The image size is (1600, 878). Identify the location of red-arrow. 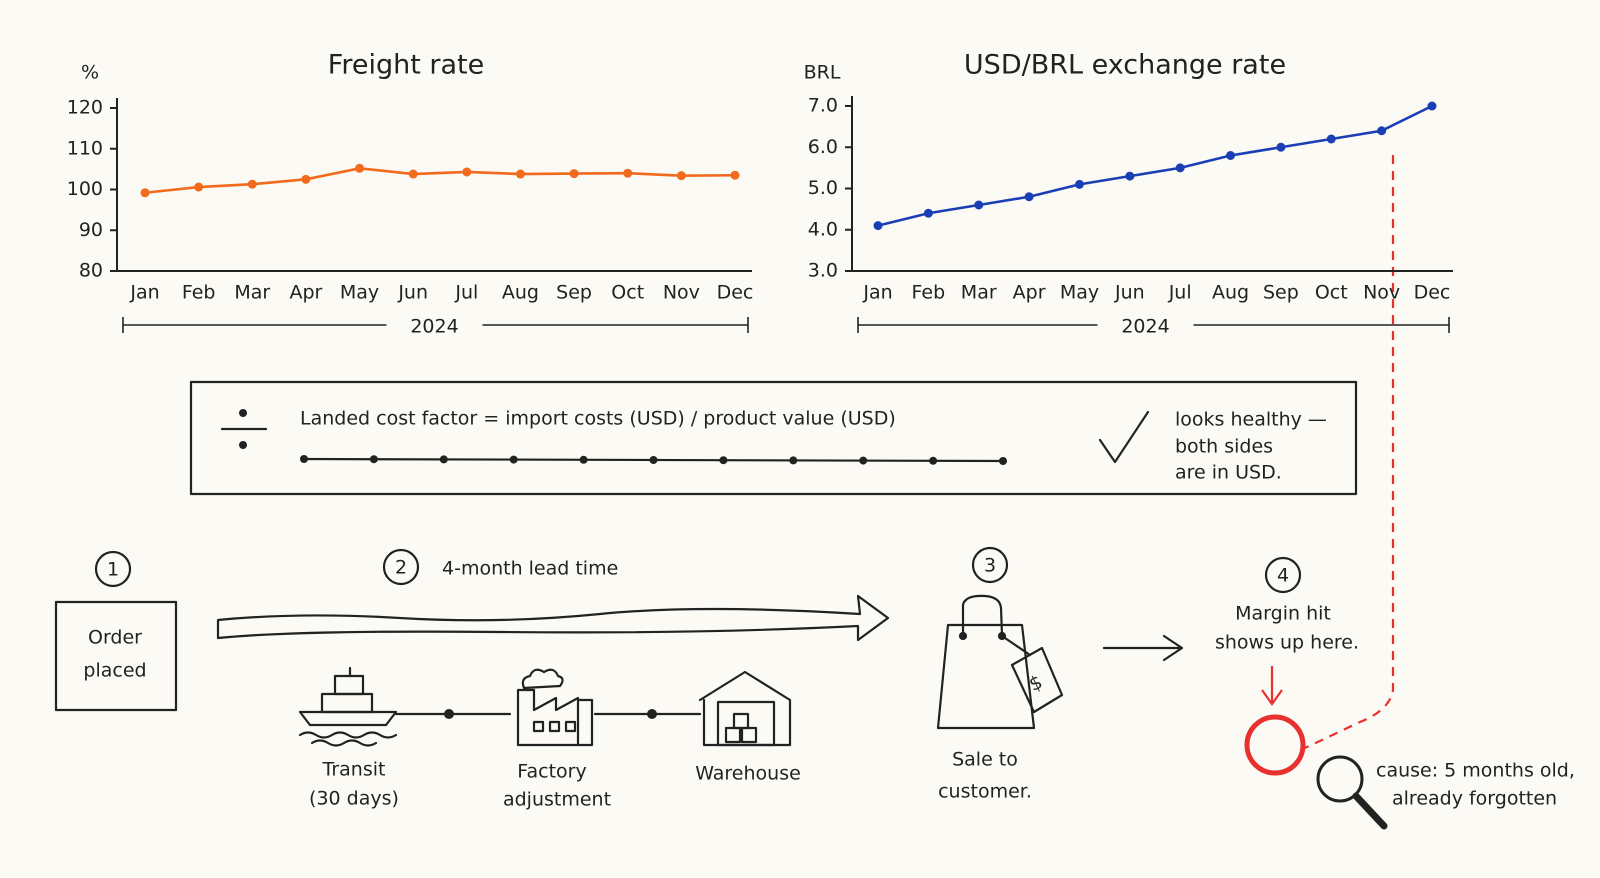
(1272, 686).